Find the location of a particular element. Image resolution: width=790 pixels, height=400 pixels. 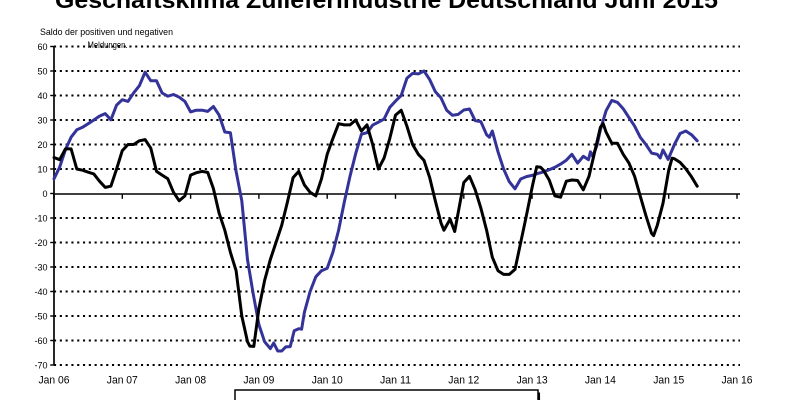

svg-text: 10 is located at coordinates (42, 169).